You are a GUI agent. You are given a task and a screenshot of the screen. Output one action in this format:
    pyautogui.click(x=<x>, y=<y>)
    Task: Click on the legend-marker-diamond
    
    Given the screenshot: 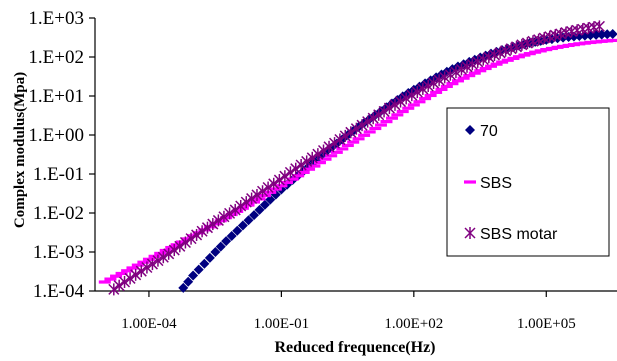 What is the action you would take?
    pyautogui.click(x=470, y=130)
    